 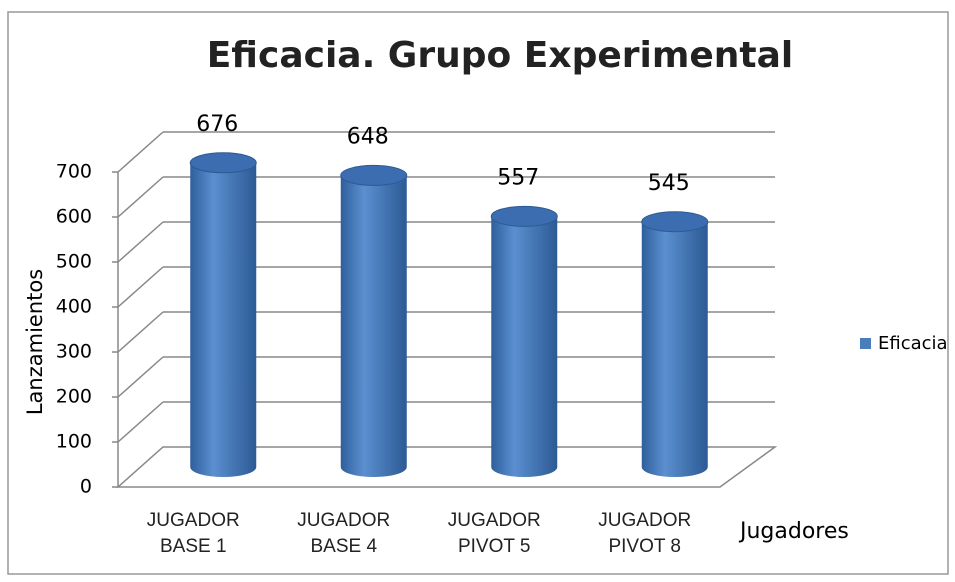 I want to click on x-axis-title: Jugadores, so click(x=793, y=531).